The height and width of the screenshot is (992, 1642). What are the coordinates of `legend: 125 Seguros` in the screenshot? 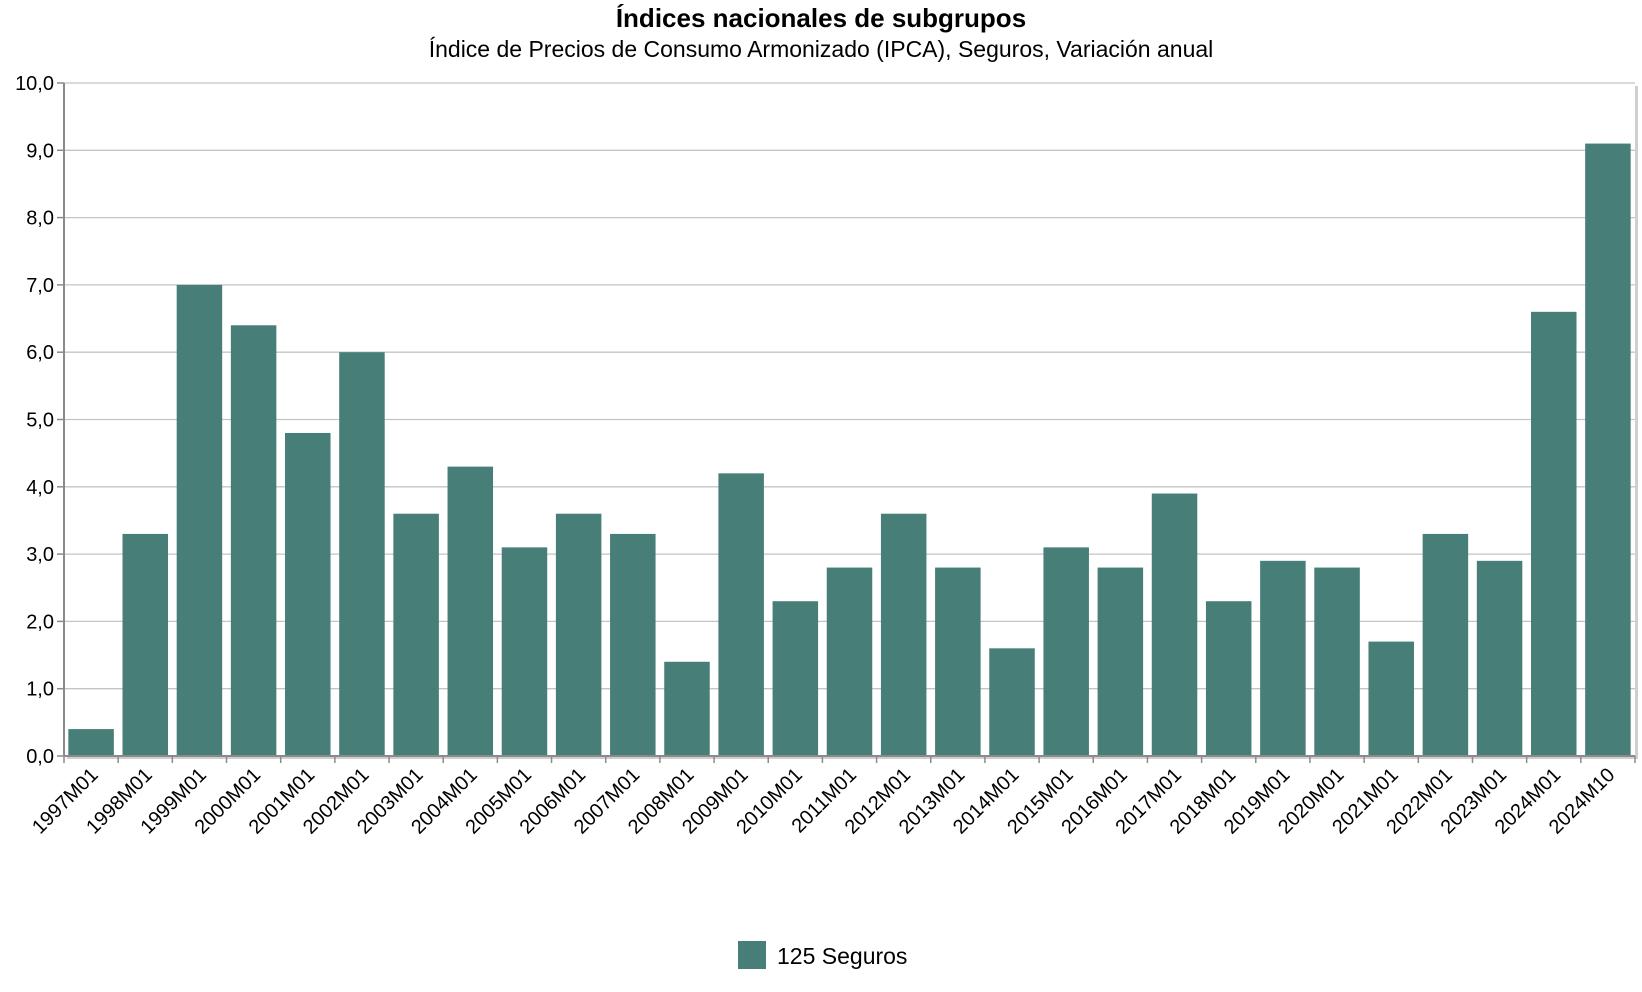 It's located at (822, 955).